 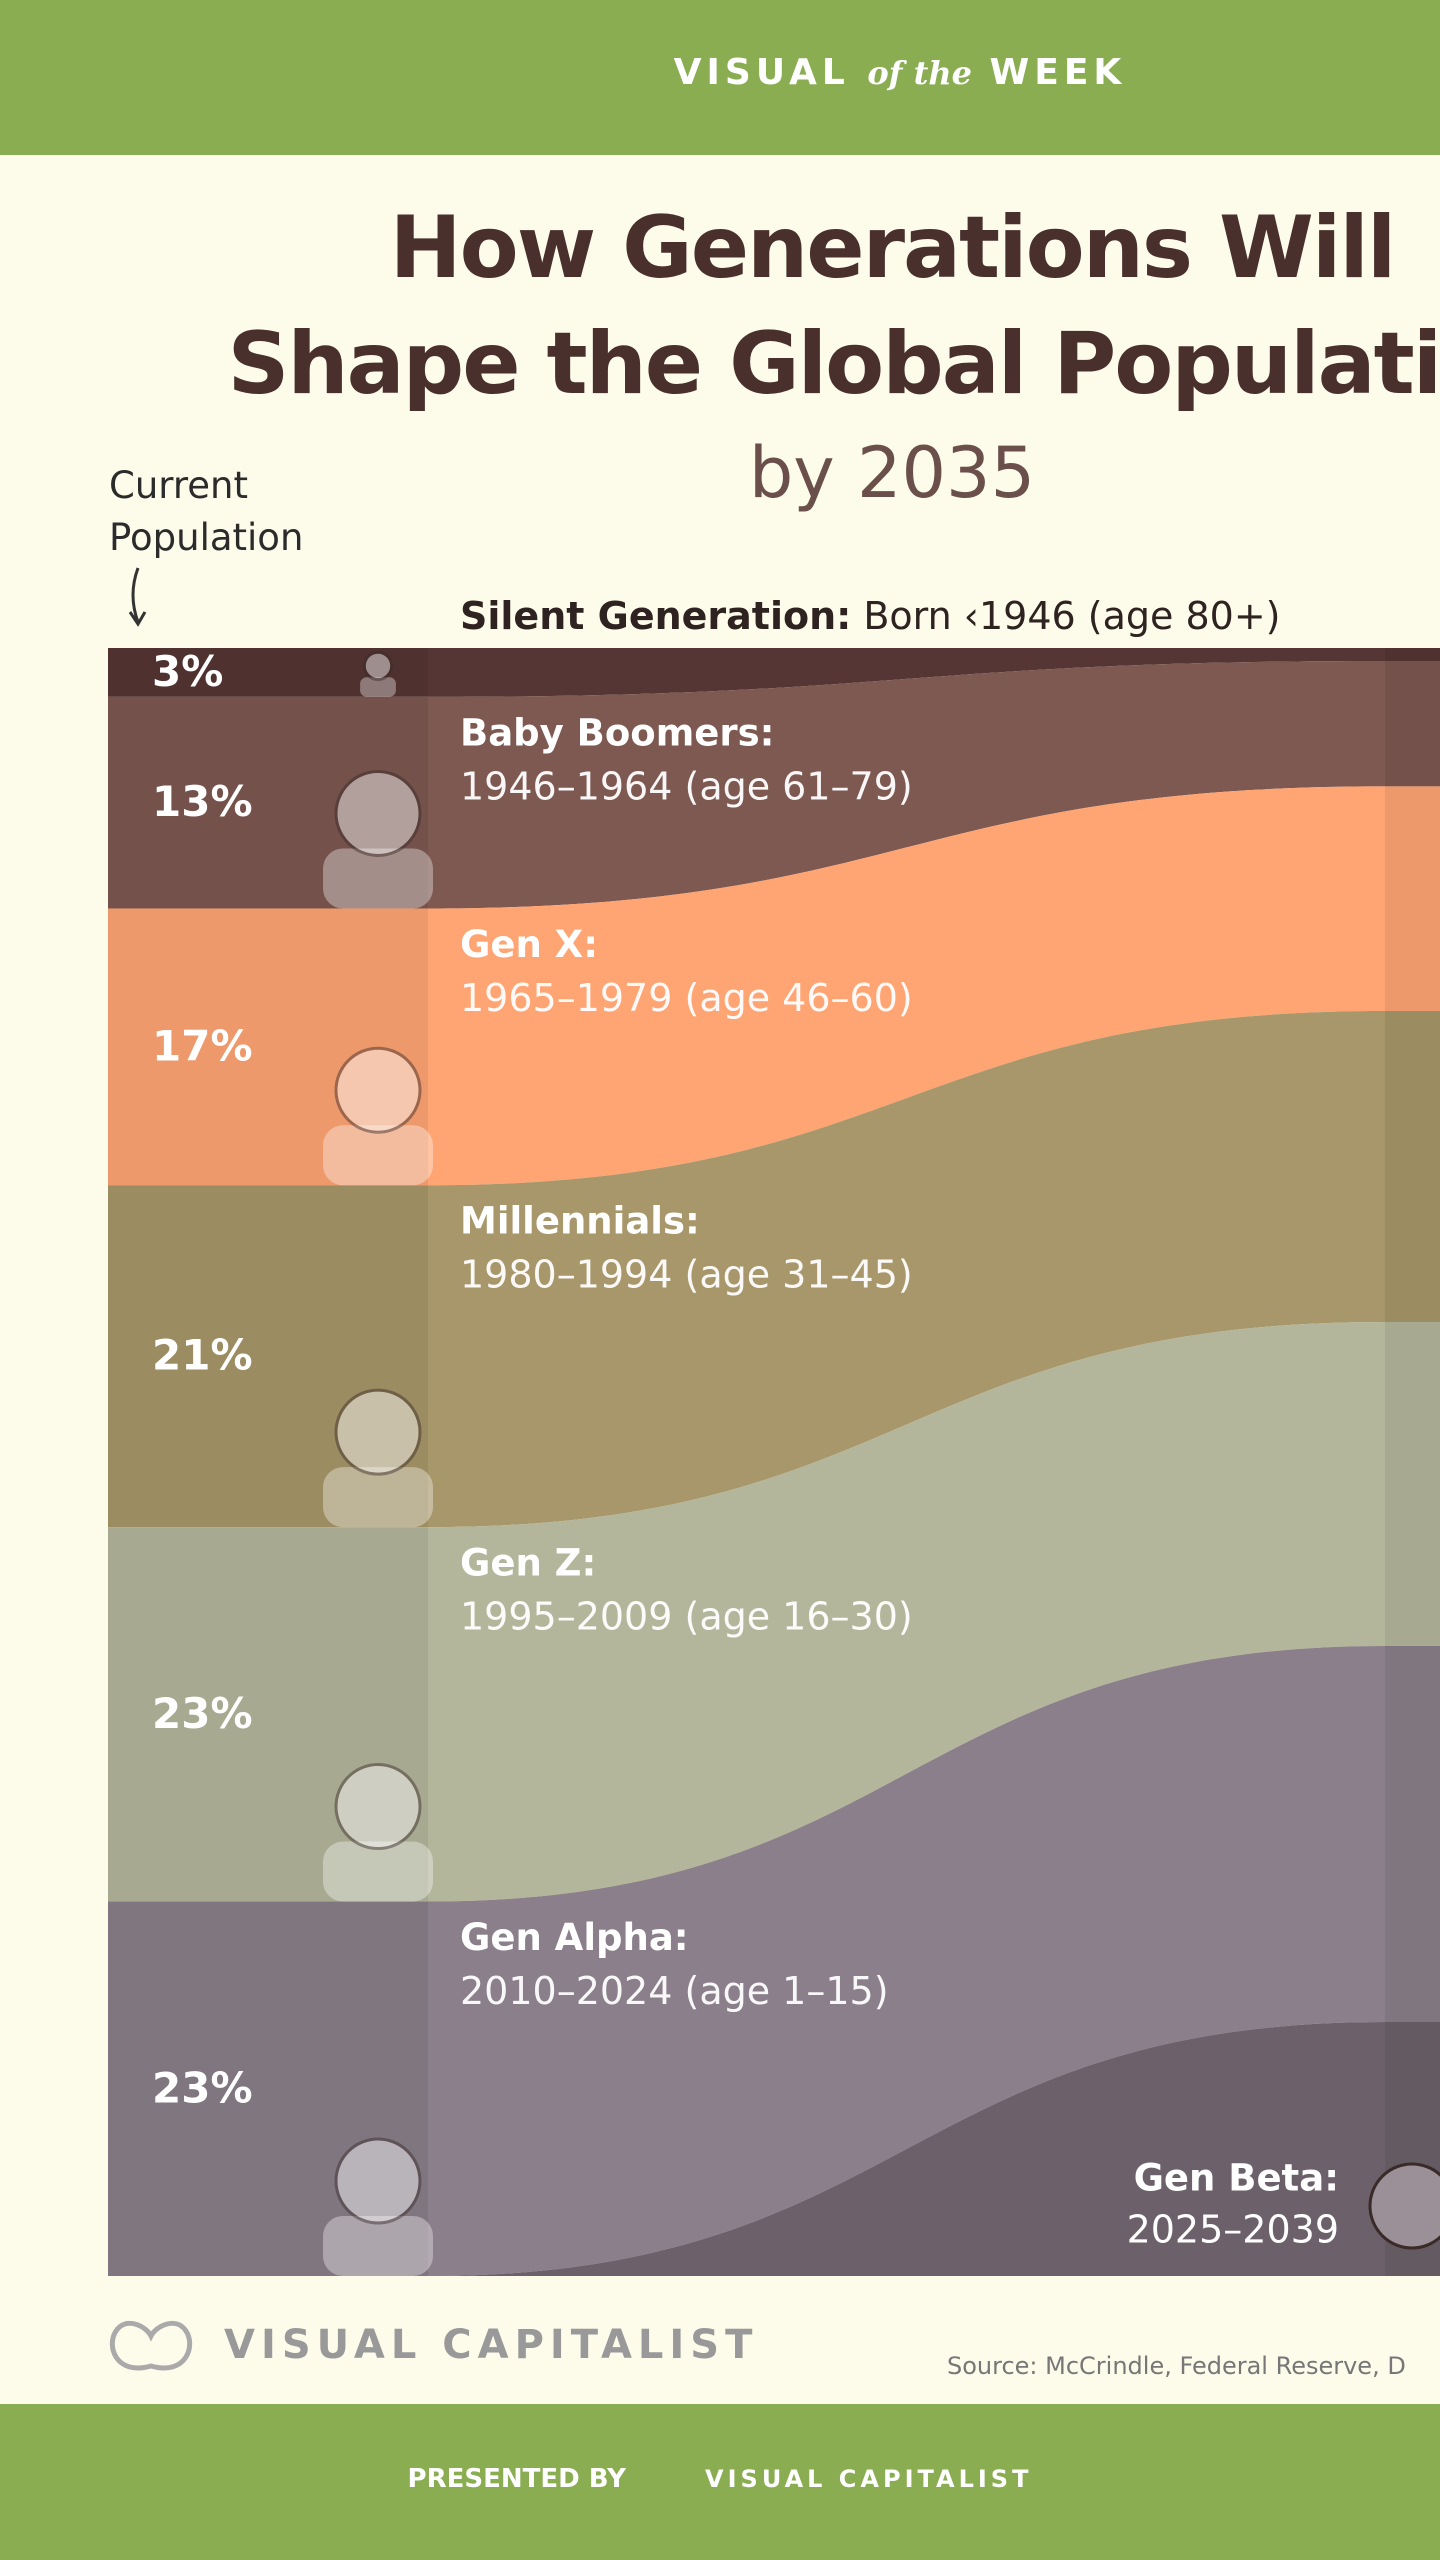 I want to click on presented: PRESENTED BY VISUAL CAPITALIST, so click(x=720, y=2479).